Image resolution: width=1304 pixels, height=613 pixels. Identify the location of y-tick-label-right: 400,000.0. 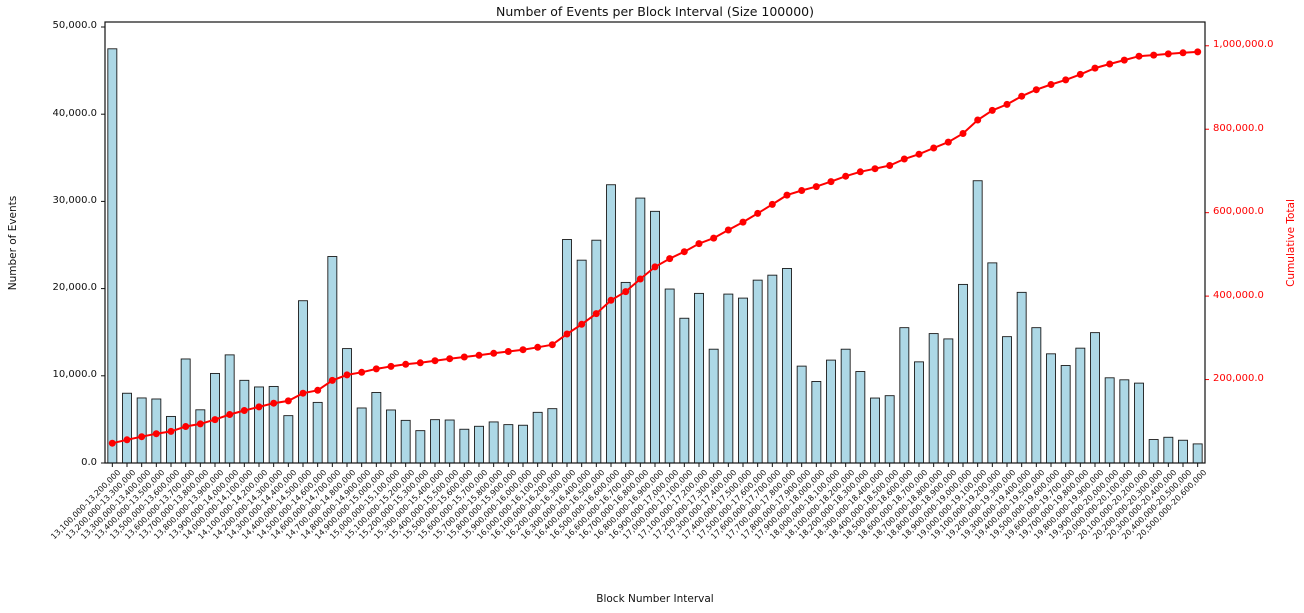
(1238, 295).